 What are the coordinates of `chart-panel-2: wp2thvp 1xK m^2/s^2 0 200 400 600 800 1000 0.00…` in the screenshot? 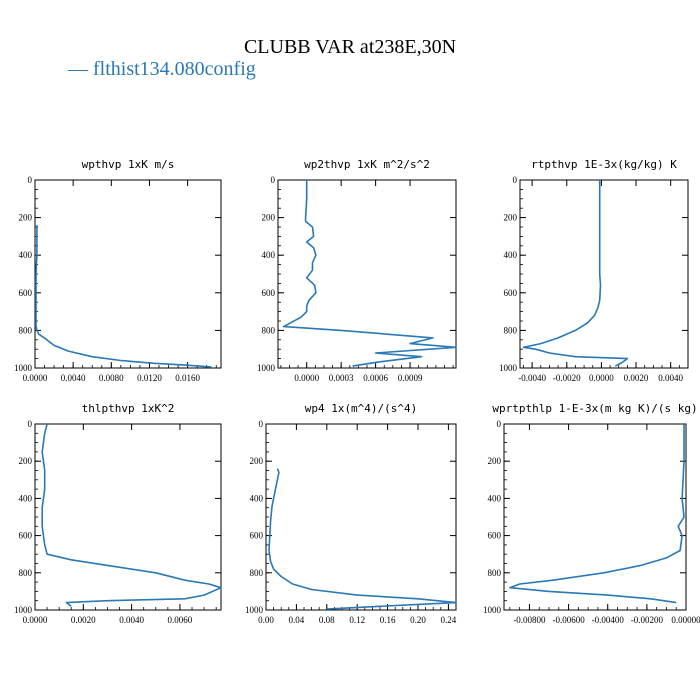 It's located at (357, 270).